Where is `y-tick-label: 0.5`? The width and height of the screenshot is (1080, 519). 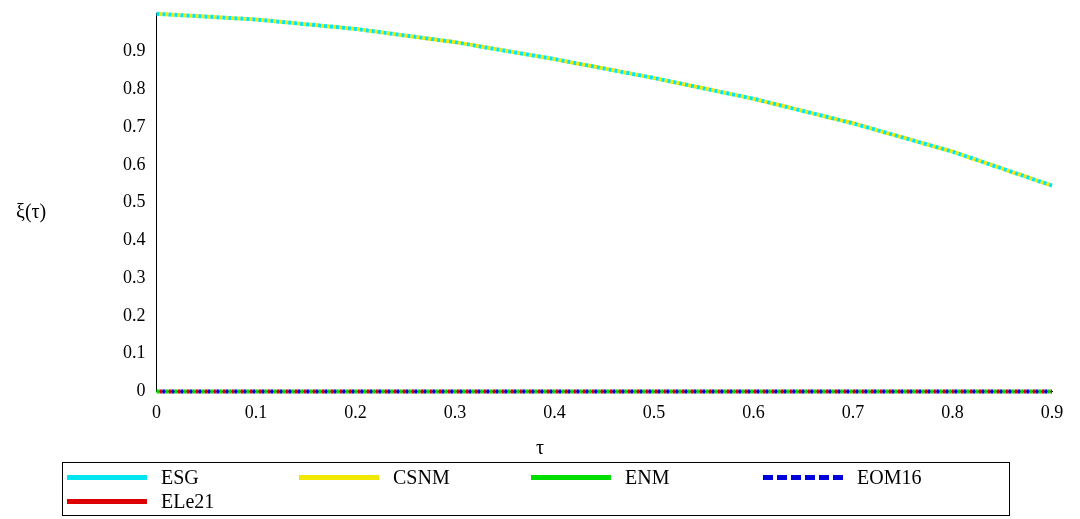
y-tick-label: 0.5 is located at coordinates (134, 201).